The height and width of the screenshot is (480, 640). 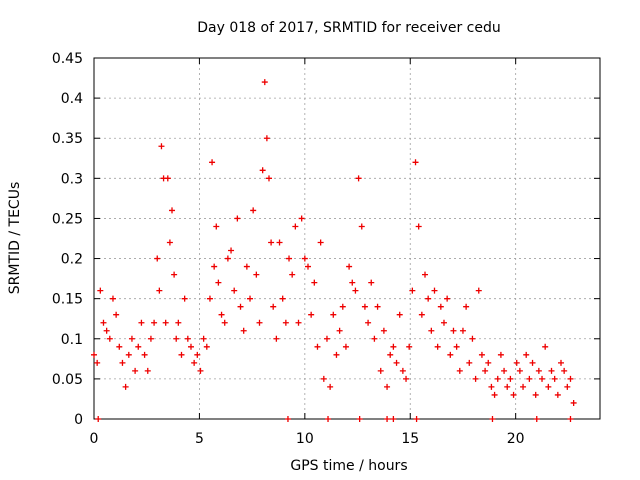 What do you see at coordinates (348, 466) in the screenshot?
I see `x-axis-label: GPS time / hours` at bounding box center [348, 466].